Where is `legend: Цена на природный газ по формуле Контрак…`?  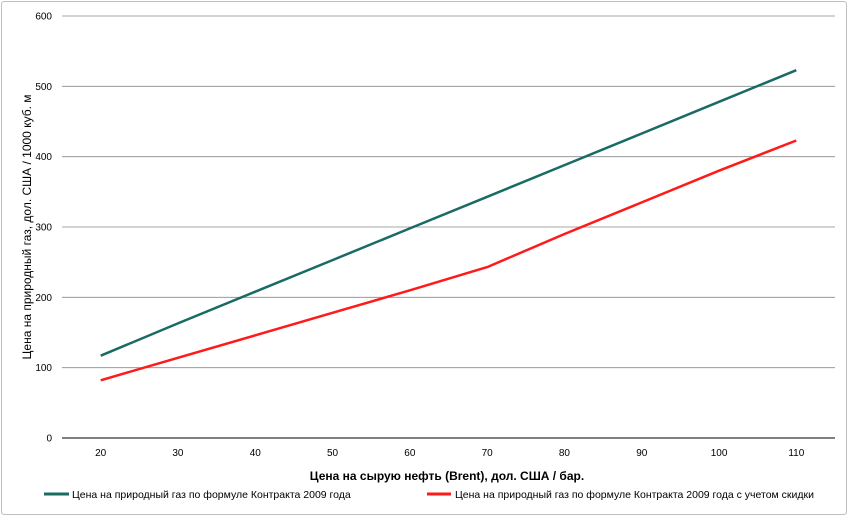 legend: Цена на природный газ по формуле Контрак… is located at coordinates (429, 495).